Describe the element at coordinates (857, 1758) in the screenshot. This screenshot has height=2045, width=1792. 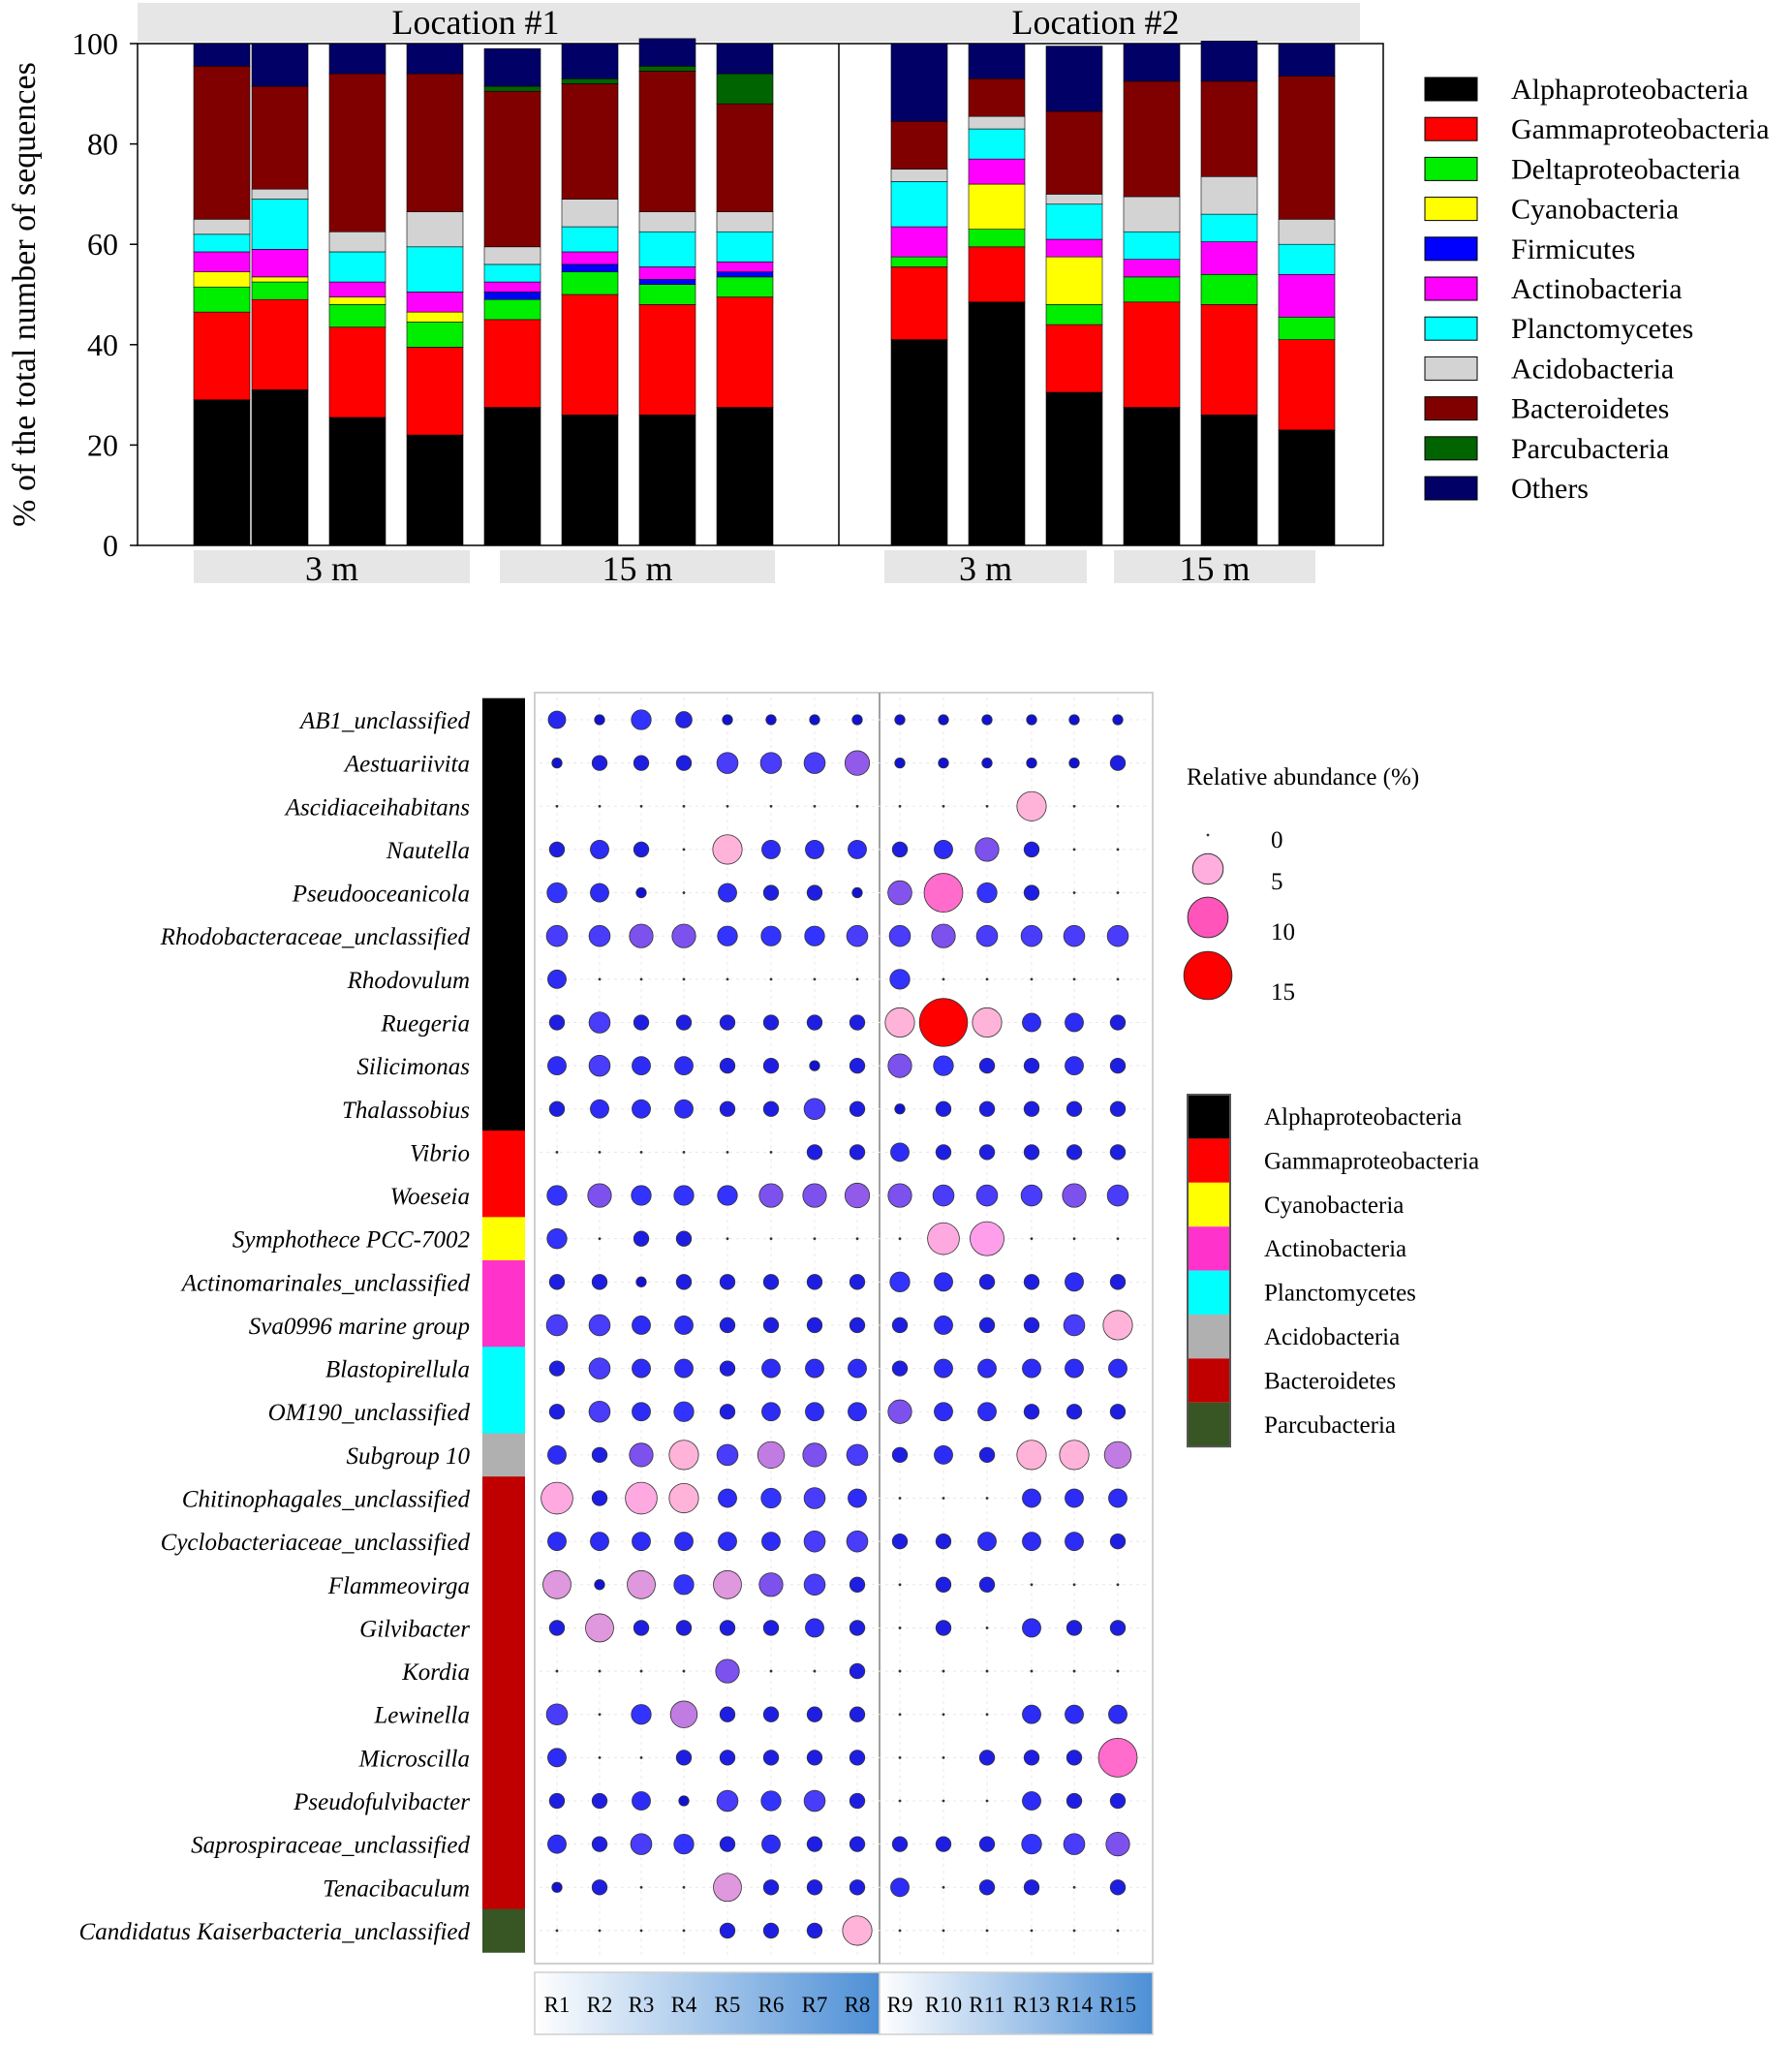
I see `bubble-microscilla-r8` at that location.